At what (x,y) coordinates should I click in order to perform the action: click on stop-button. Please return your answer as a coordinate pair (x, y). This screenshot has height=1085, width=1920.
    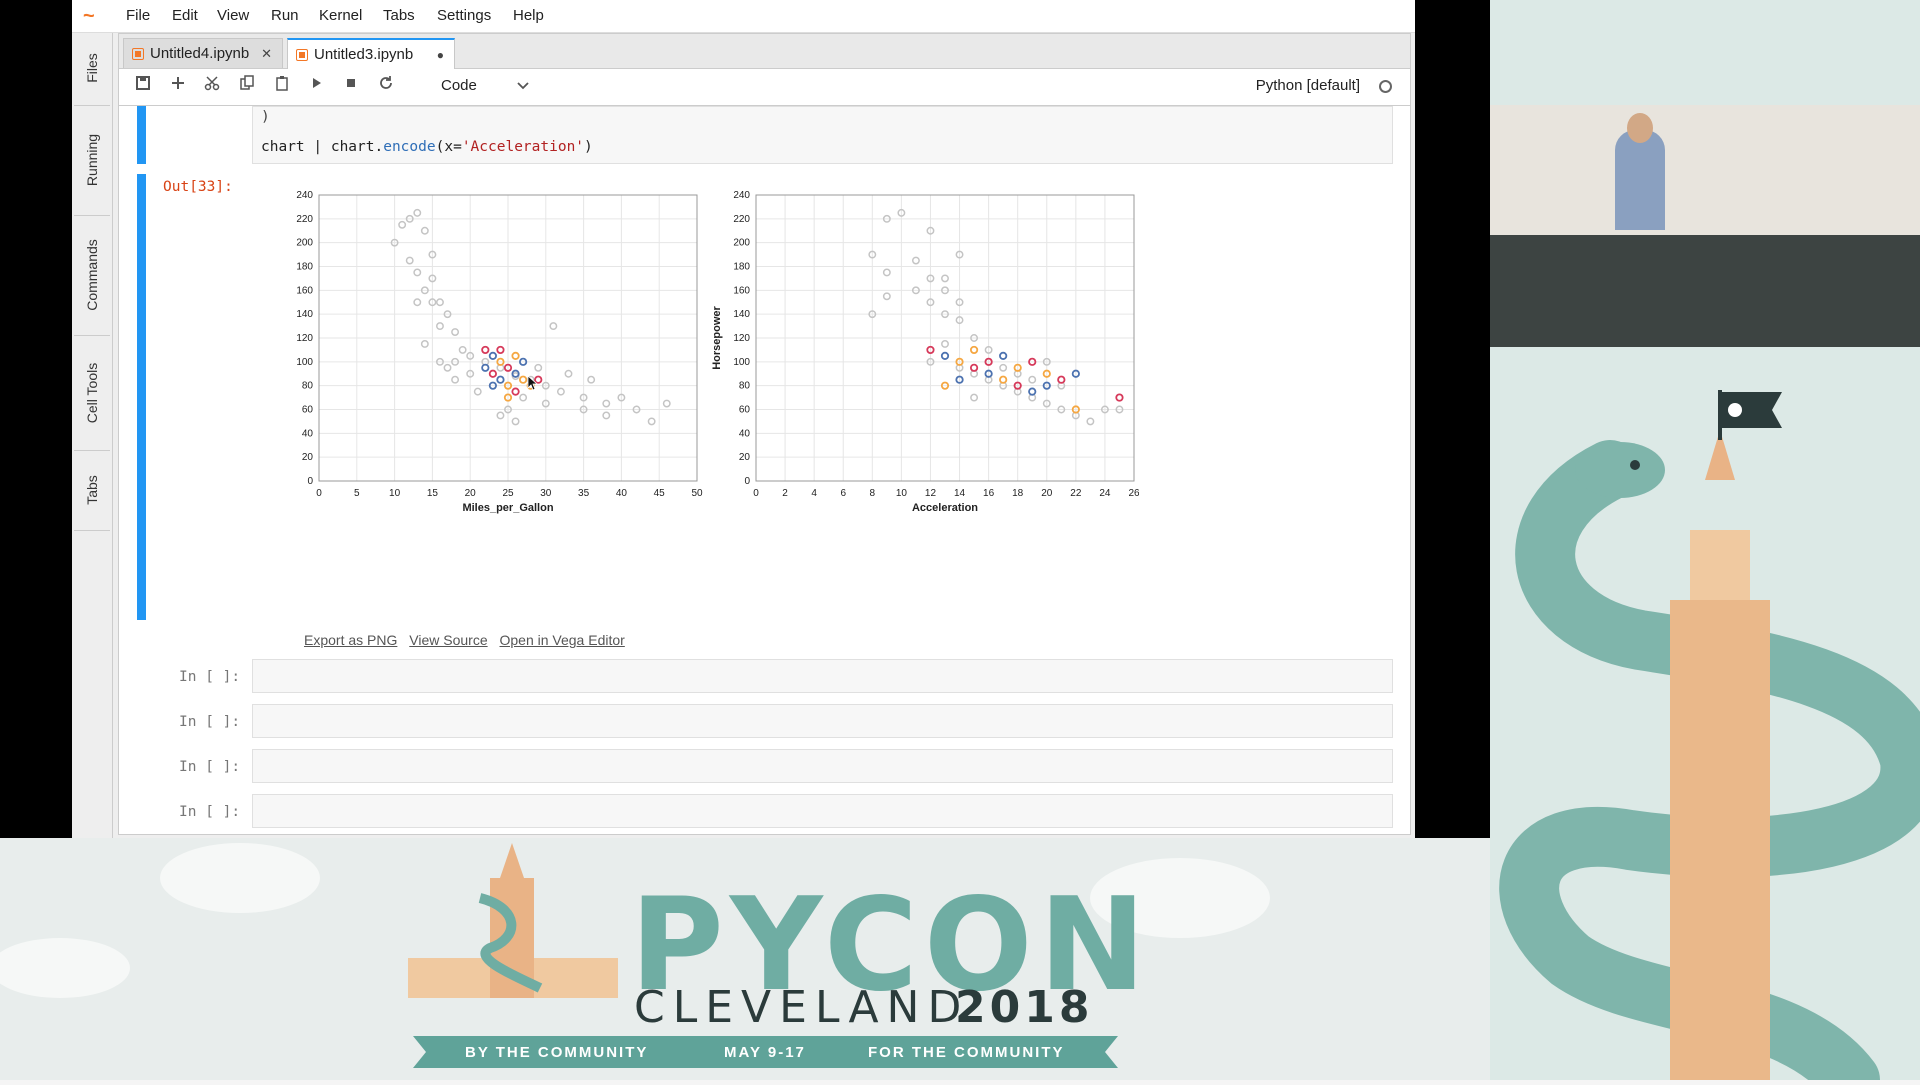
    Looking at the image, I should click on (351, 87).